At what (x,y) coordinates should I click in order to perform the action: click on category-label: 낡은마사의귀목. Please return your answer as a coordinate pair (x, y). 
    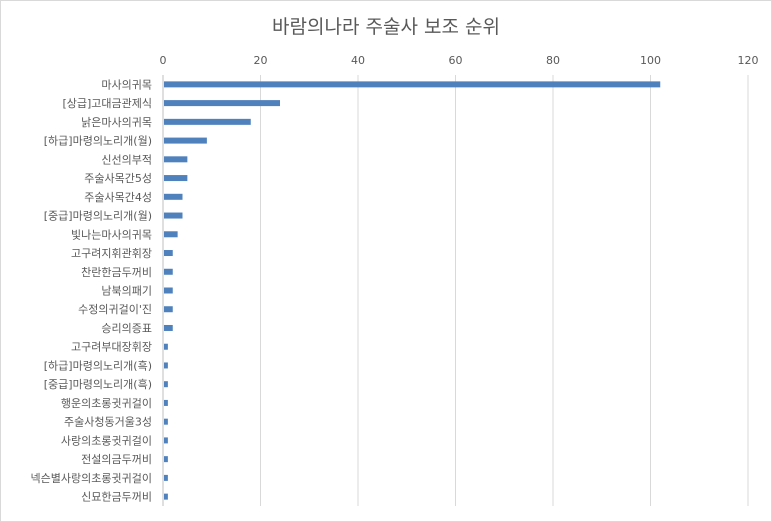
    Looking at the image, I should click on (116, 122).